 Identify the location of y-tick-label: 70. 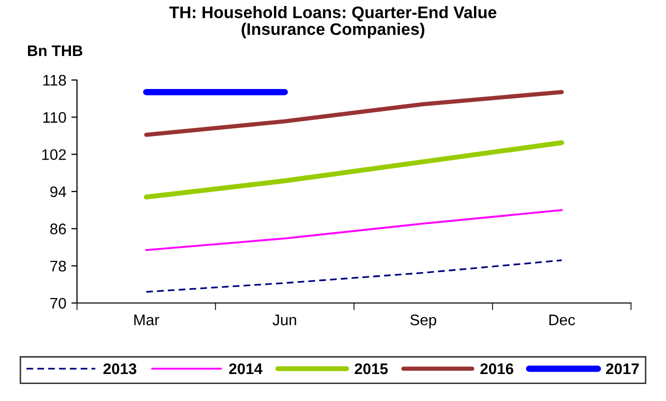
(58, 303).